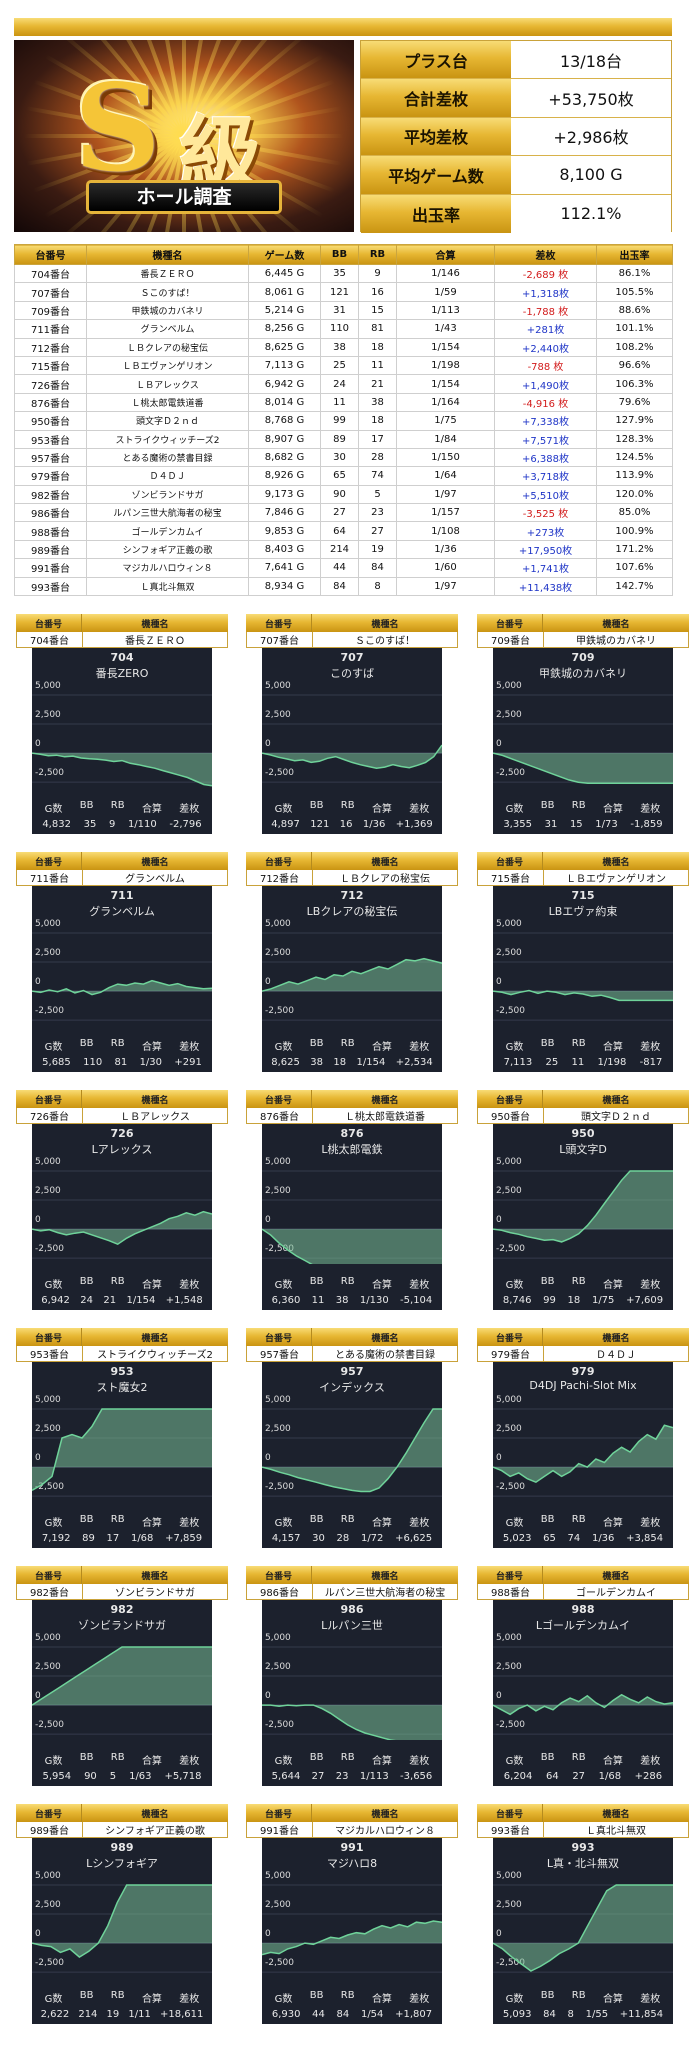 This screenshot has height=2048, width=689. I want to click on card-model-name: Ｄ４ＤＪ, so click(616, 1355).